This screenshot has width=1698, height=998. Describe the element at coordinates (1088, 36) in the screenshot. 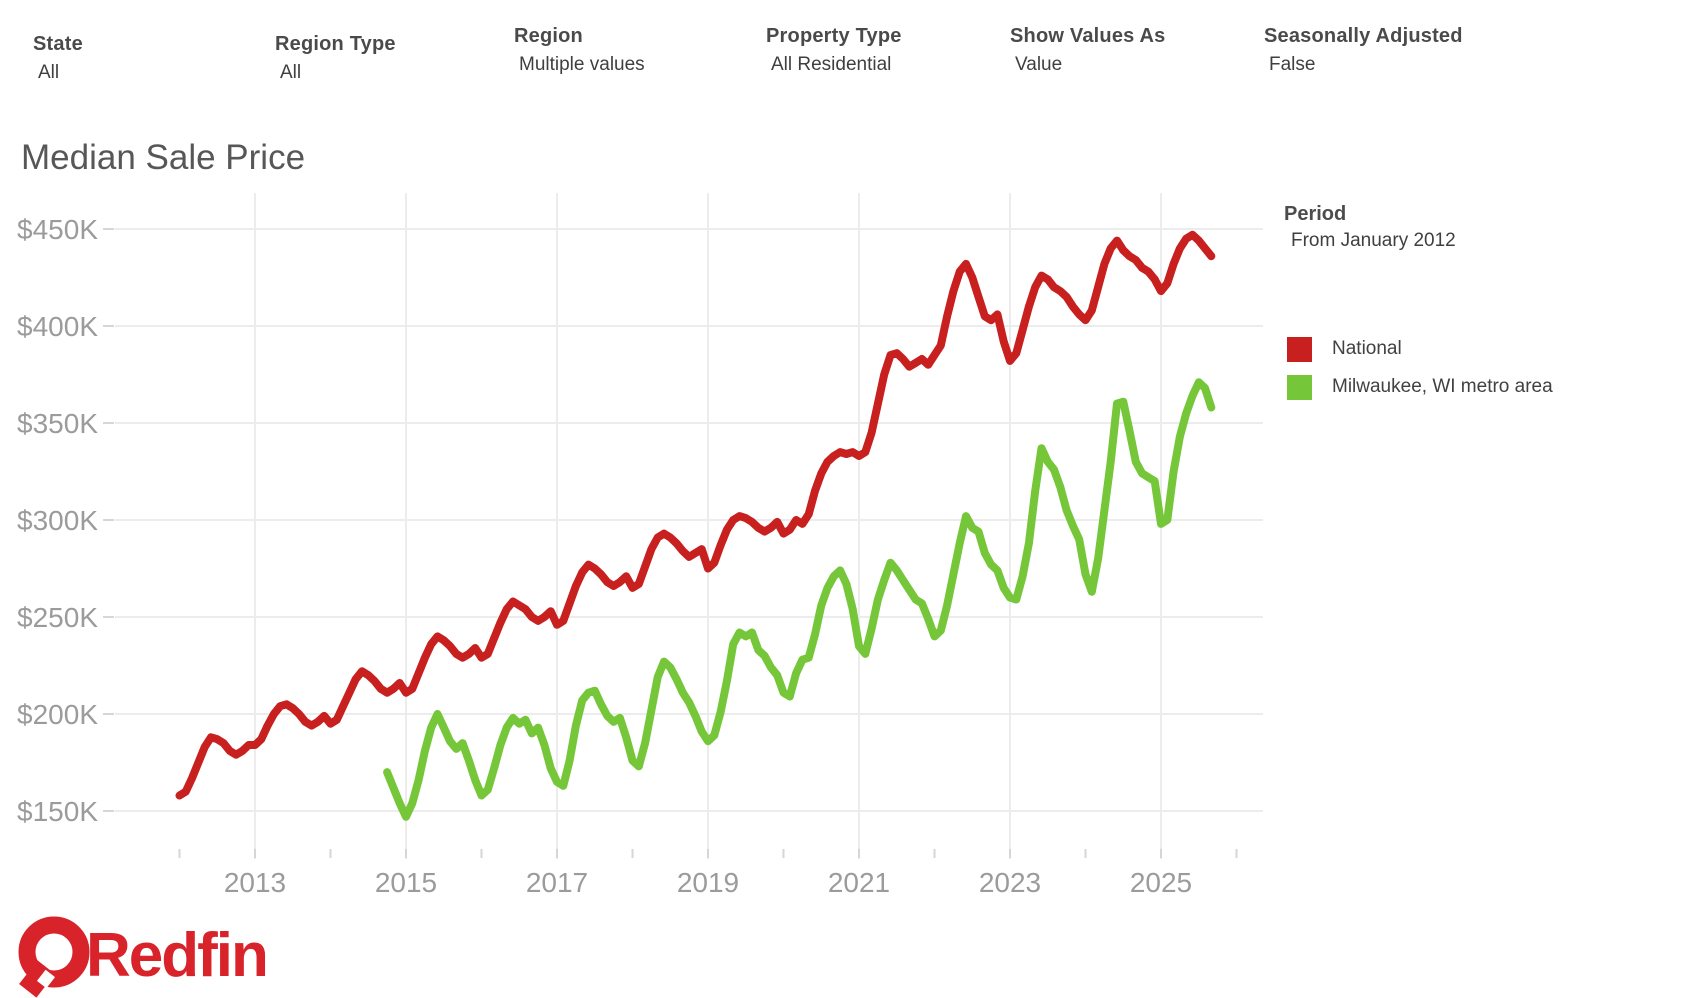

I see `filter-label: Show Values As` at that location.